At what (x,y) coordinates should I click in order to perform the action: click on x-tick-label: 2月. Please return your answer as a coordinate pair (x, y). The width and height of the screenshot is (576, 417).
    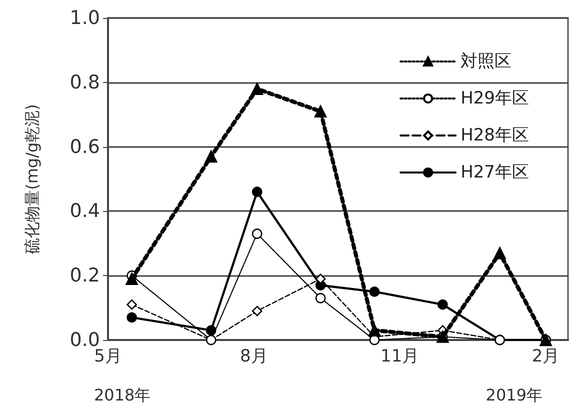
    Looking at the image, I should click on (546, 356).